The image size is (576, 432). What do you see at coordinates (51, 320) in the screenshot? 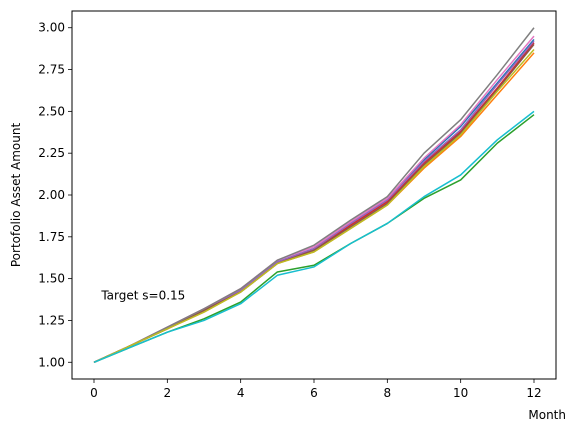
I see `y-tick-label: 1.25` at bounding box center [51, 320].